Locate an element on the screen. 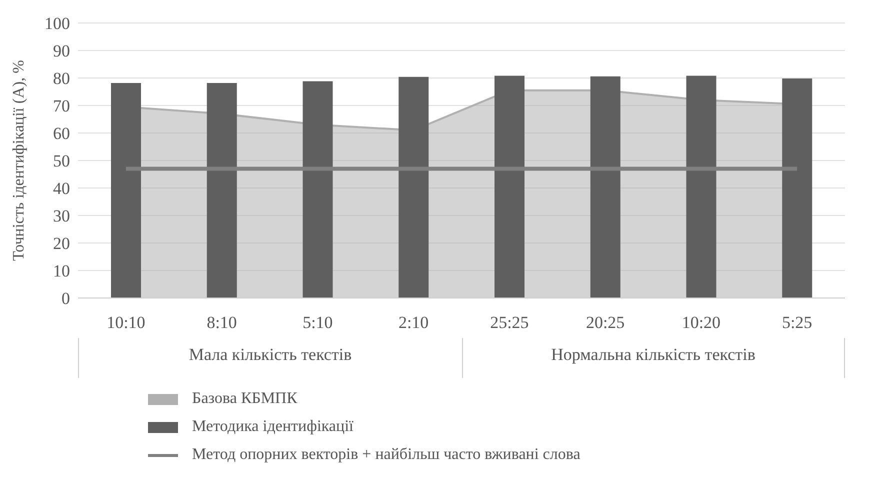  x-tick-label: 5:10 is located at coordinates (317, 322).